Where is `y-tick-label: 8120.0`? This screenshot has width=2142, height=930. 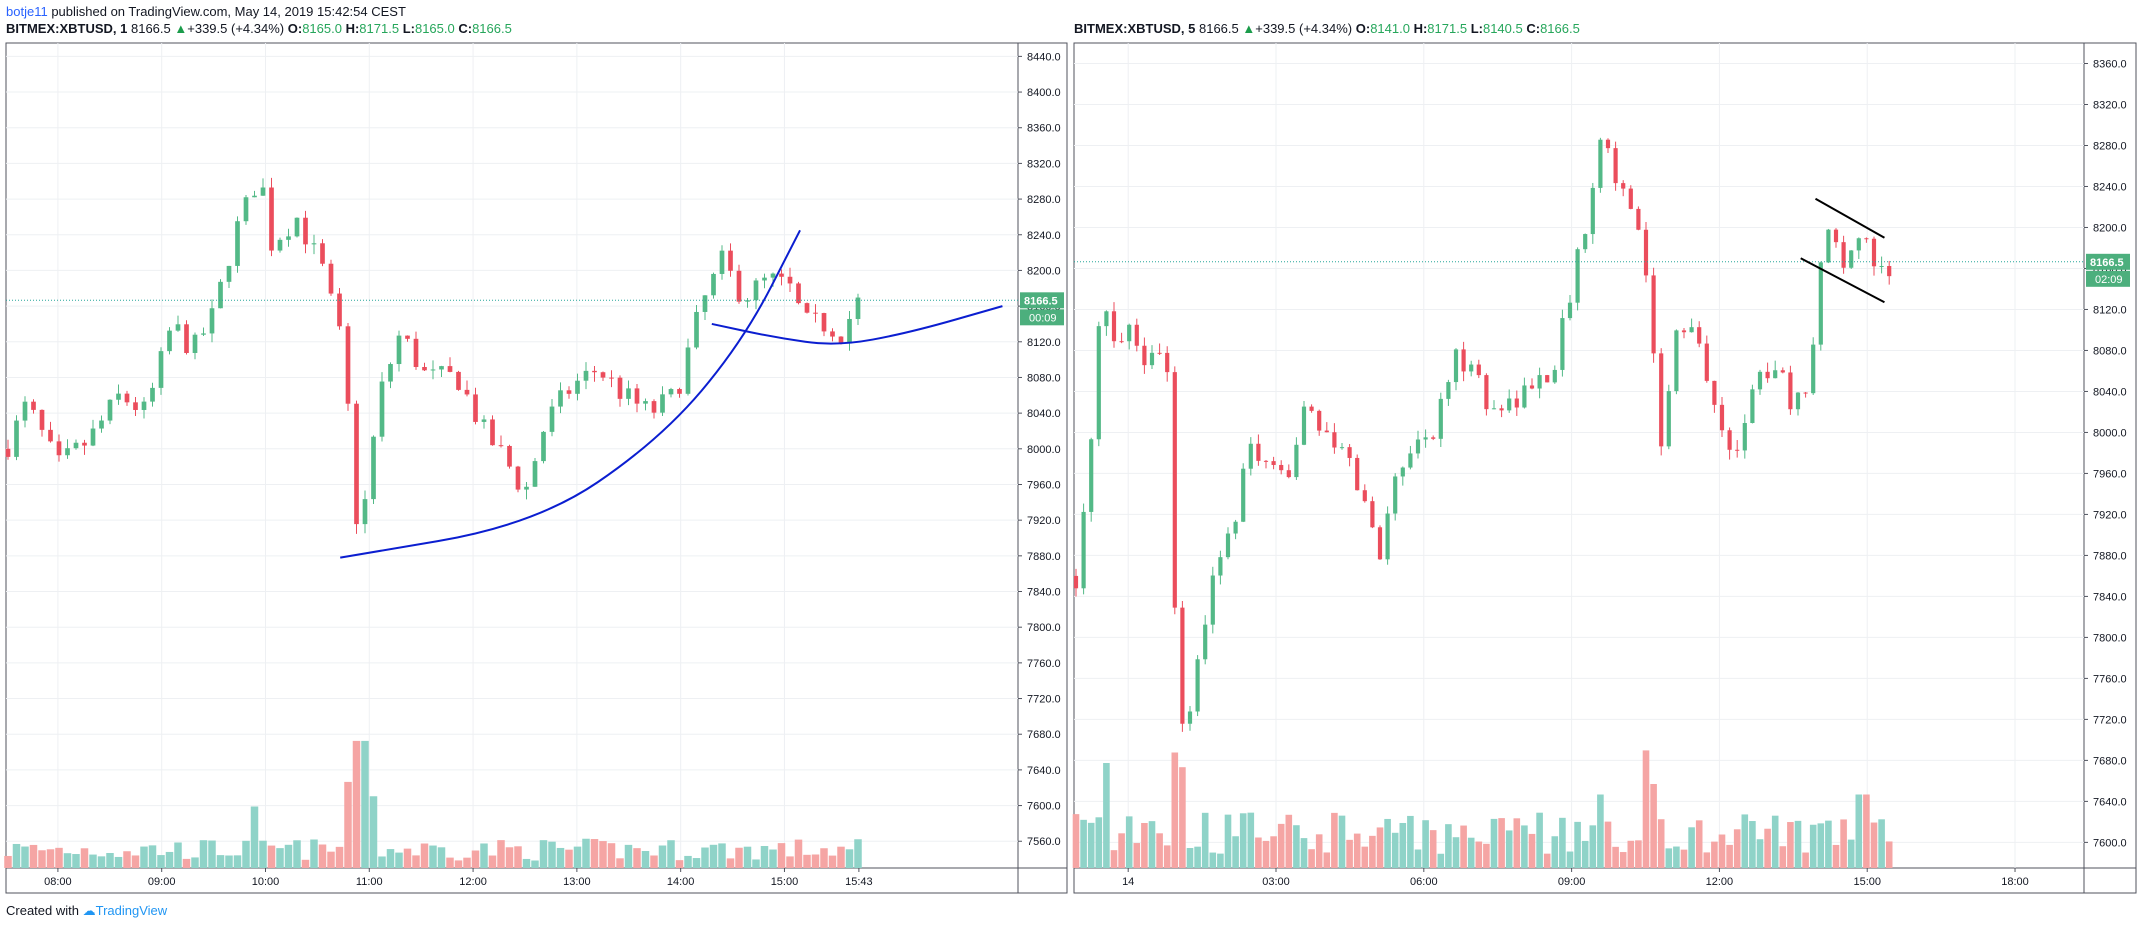
y-tick-label: 8120.0 is located at coordinates (1044, 343).